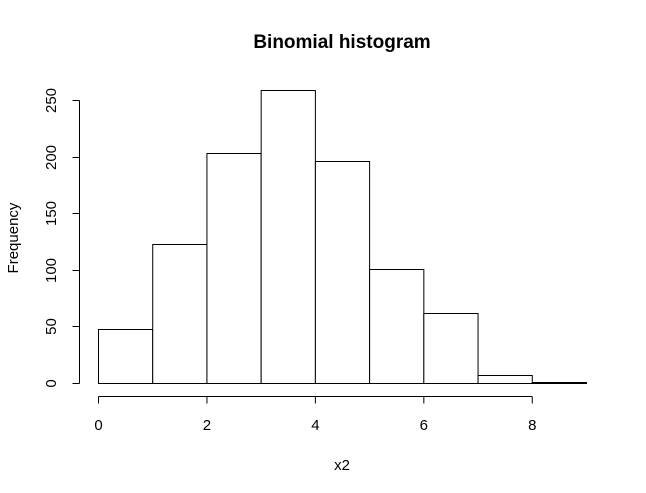 The width and height of the screenshot is (646, 493). Describe the element at coordinates (341, 42) in the screenshot. I see `chart-title: Binomial histogram` at that location.